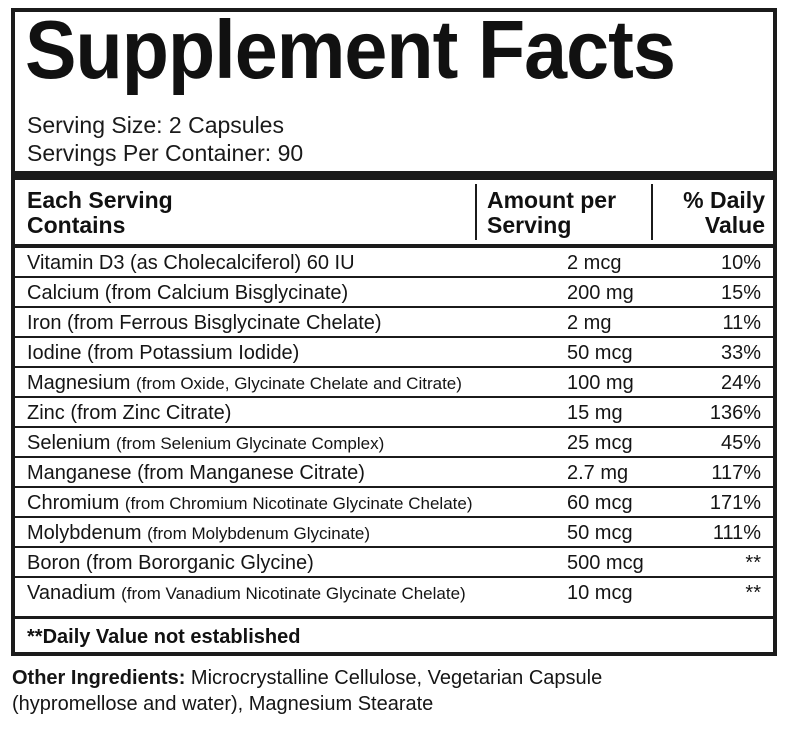 The height and width of the screenshot is (739, 800). I want to click on nutrient-amount: 2 mg, so click(589, 323).